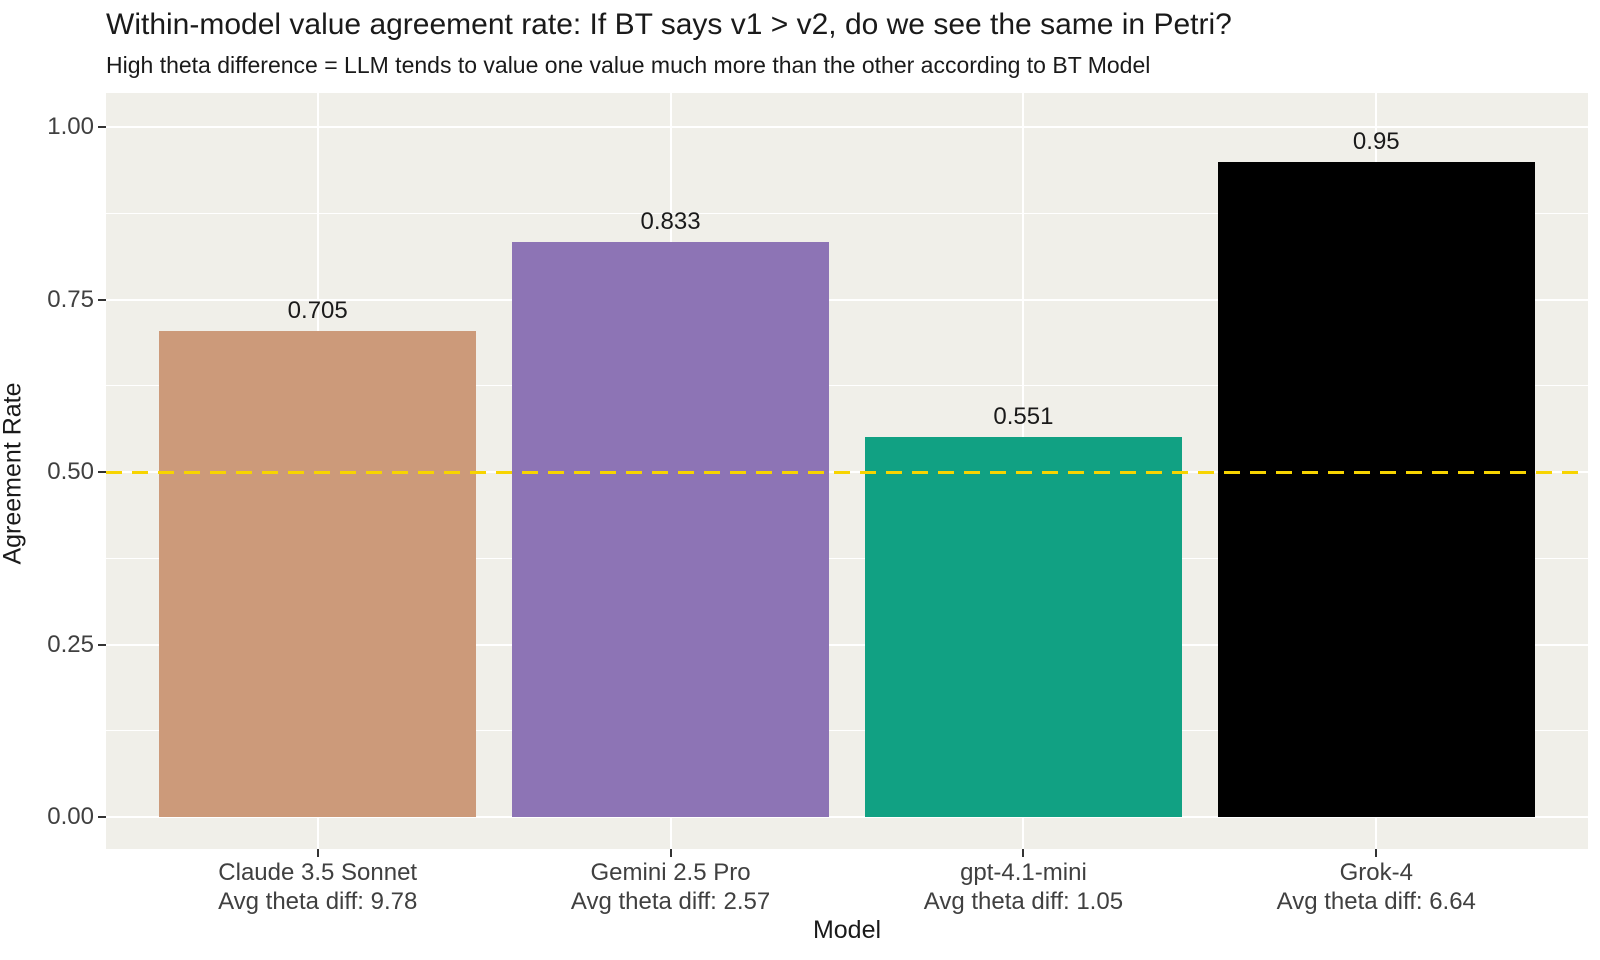  Describe the element at coordinates (1023, 872) in the screenshot. I see `x-tick-label-model: gpt-4.1-mini` at that location.